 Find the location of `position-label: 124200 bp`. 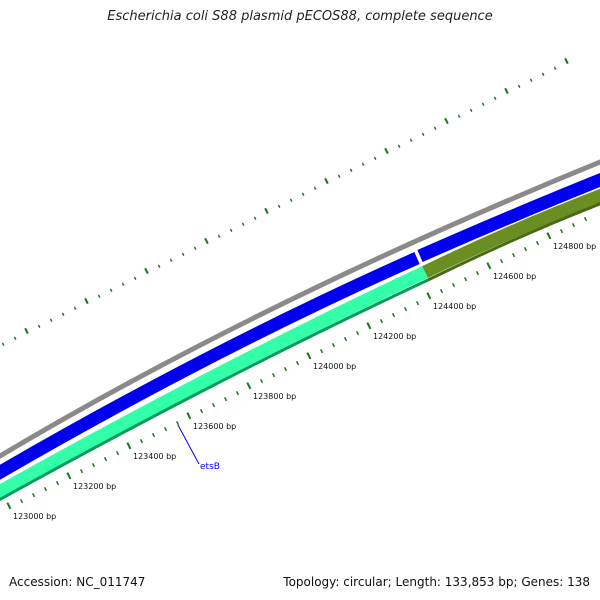

position-label: 124200 bp is located at coordinates (394, 336).